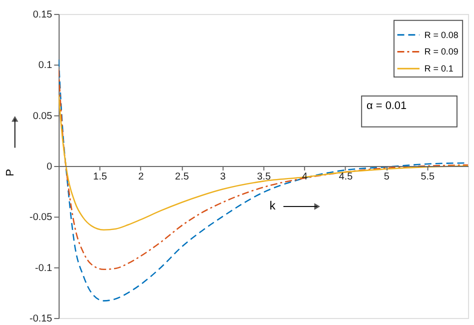  I want to click on x-tick-label: 2, so click(141, 176).